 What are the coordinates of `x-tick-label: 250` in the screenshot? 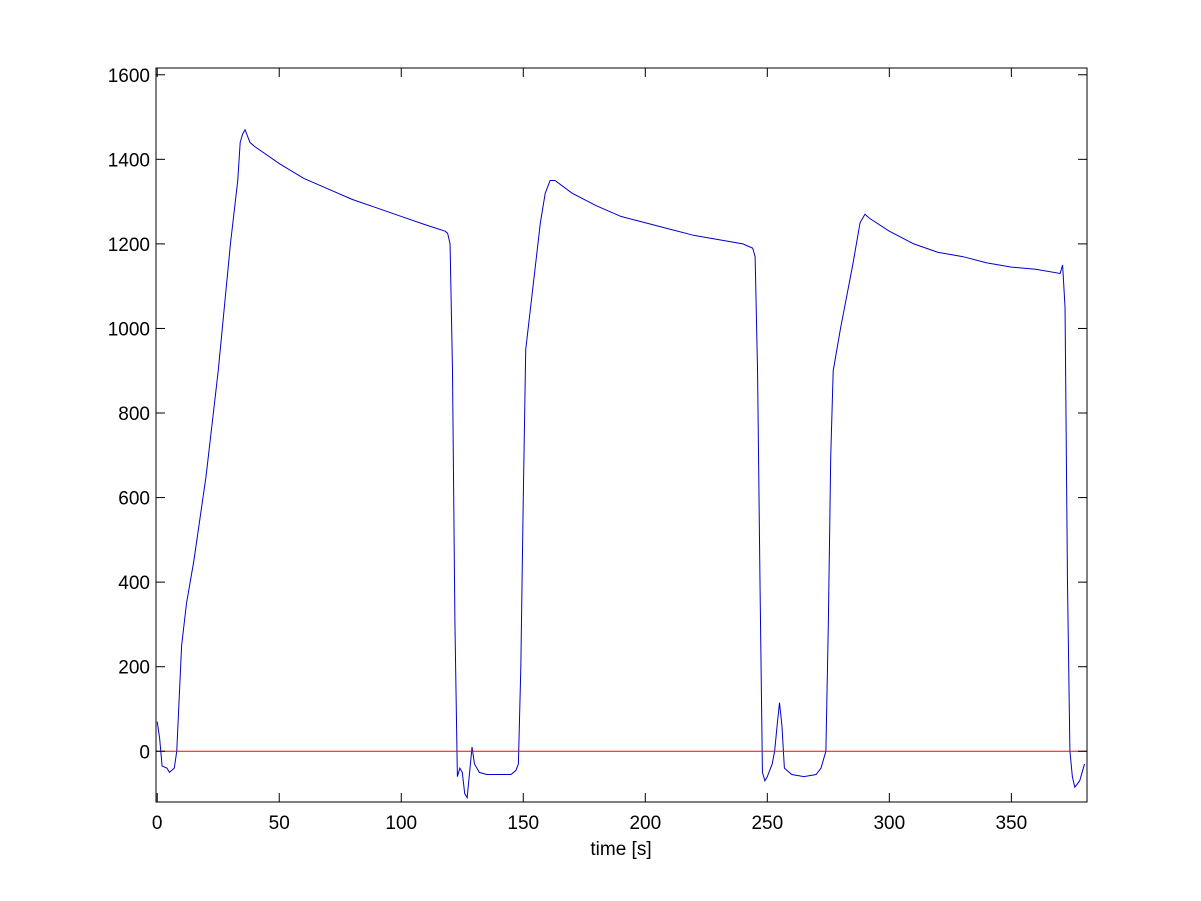 It's located at (767, 823).